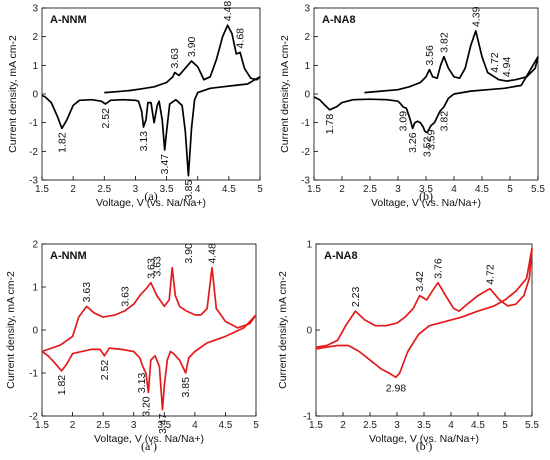  What do you see at coordinates (105, 370) in the screenshot?
I see `peak-label: 2.52` at bounding box center [105, 370].